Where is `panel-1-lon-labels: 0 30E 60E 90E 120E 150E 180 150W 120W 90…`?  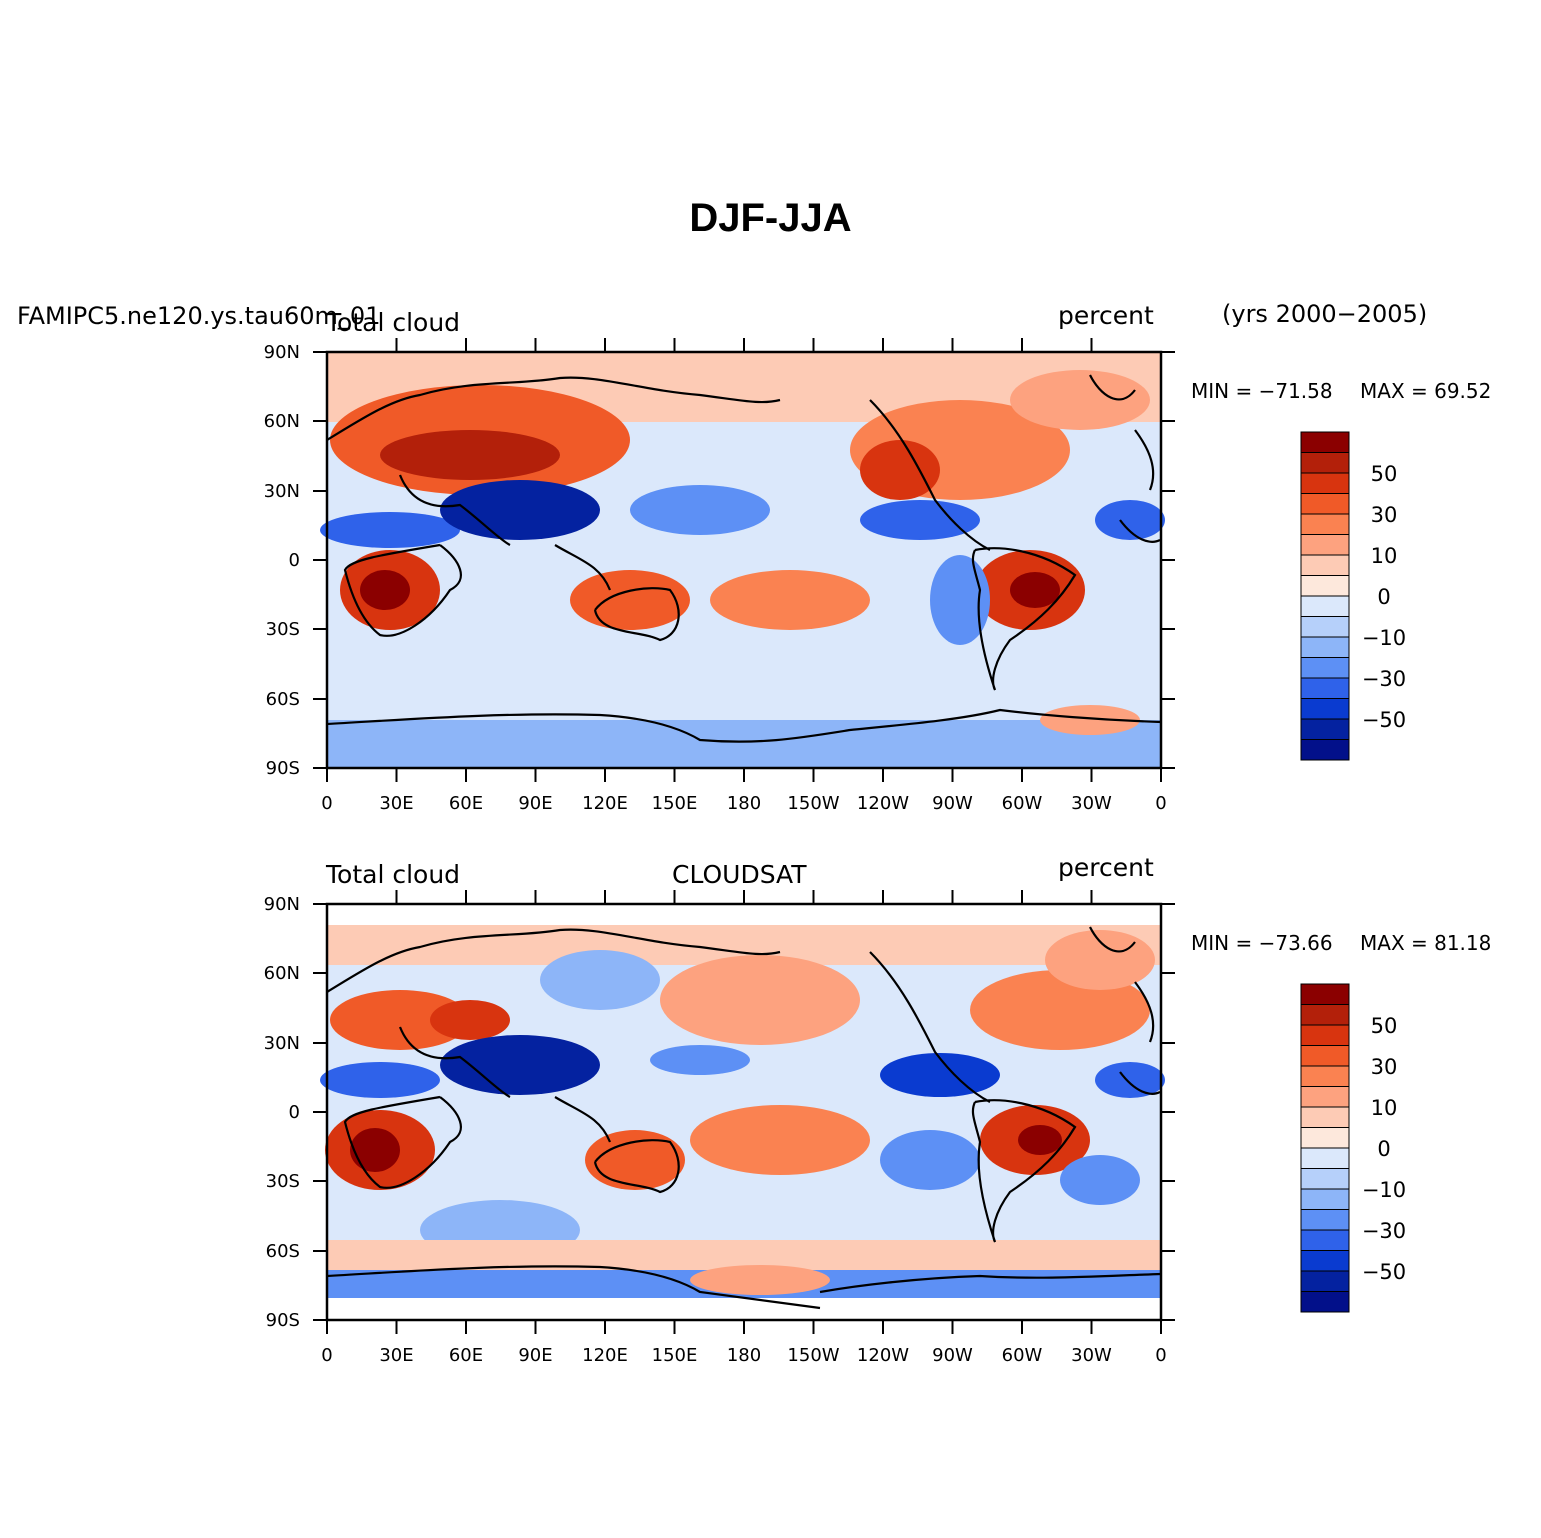
panel-1-lon-labels: 0 30E 60E 90E 120E 150E 180 150W 120W 90… is located at coordinates (743, 803).